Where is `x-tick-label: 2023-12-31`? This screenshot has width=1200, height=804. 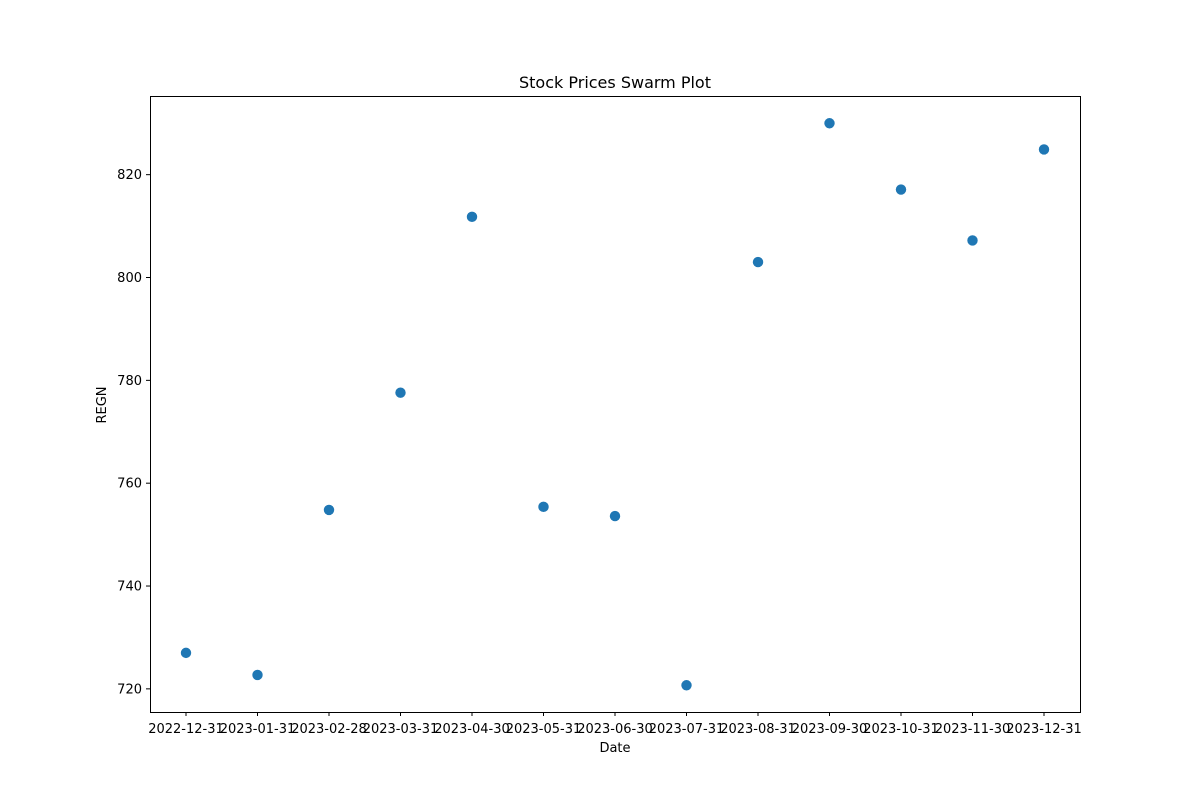
x-tick-label: 2023-12-31 is located at coordinates (1044, 729).